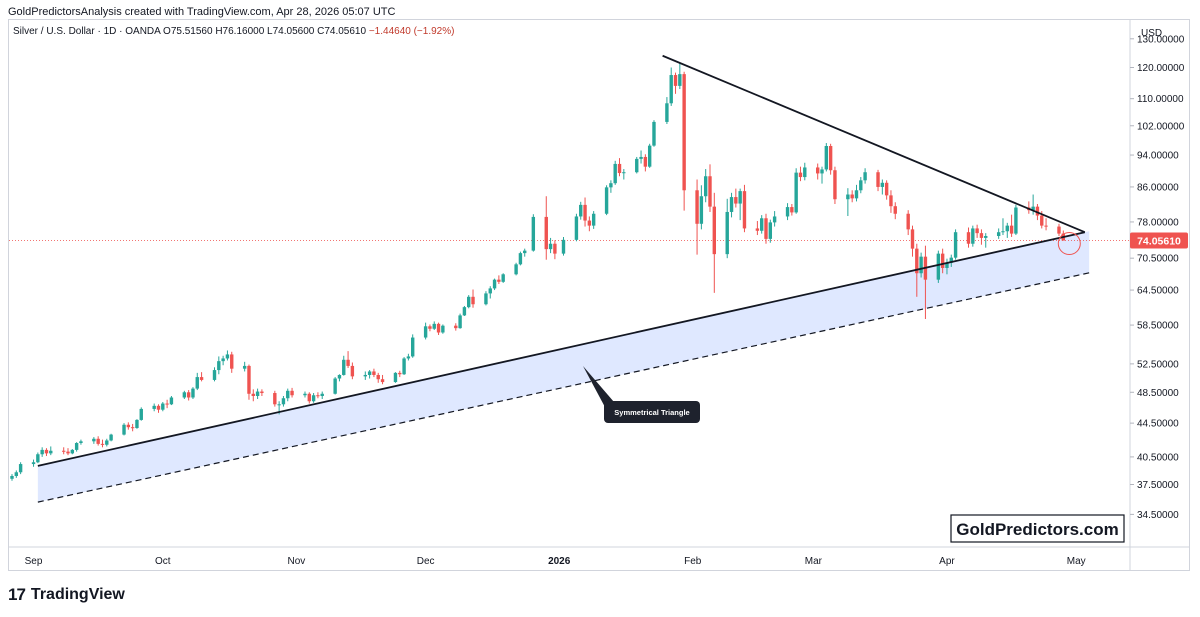  Describe the element at coordinates (874, 144) in the screenshot. I see `upper-trendline` at that location.